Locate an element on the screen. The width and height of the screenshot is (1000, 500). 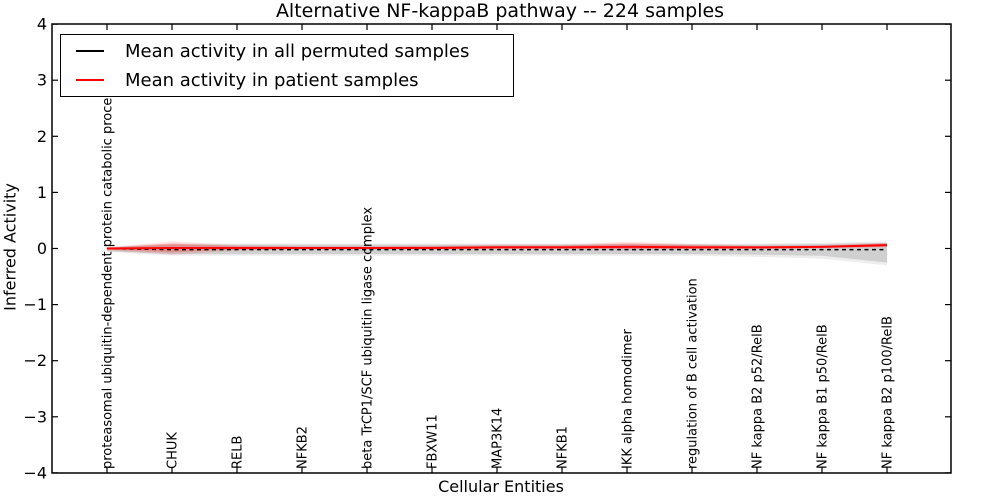
x-tick-label: MAP3K14 is located at coordinates (498, 438).